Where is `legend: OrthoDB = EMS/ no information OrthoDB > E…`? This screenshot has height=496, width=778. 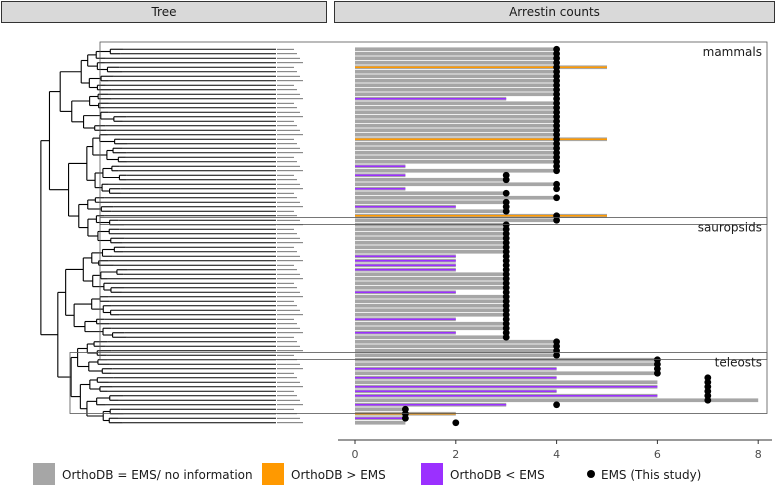 legend: OrthoDB = EMS/ no information OrthoDB > E… is located at coordinates (367, 474).